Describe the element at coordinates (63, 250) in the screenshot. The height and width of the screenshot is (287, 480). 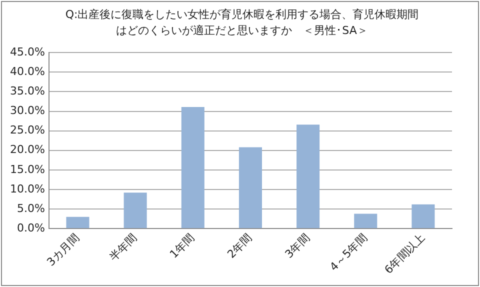
I see `x-tick-label: 3カ月間` at that location.